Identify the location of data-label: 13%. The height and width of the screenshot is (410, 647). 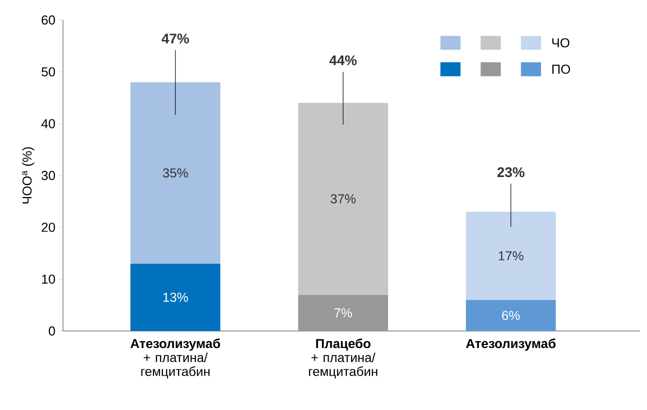
(175, 297).